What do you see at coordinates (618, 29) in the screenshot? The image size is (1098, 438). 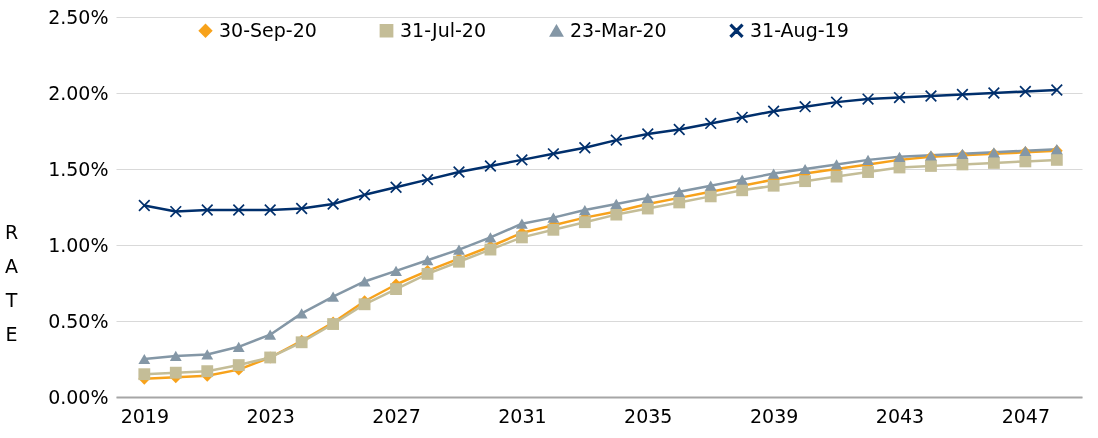 I see `legend-label: 23-Mar-20` at bounding box center [618, 29].